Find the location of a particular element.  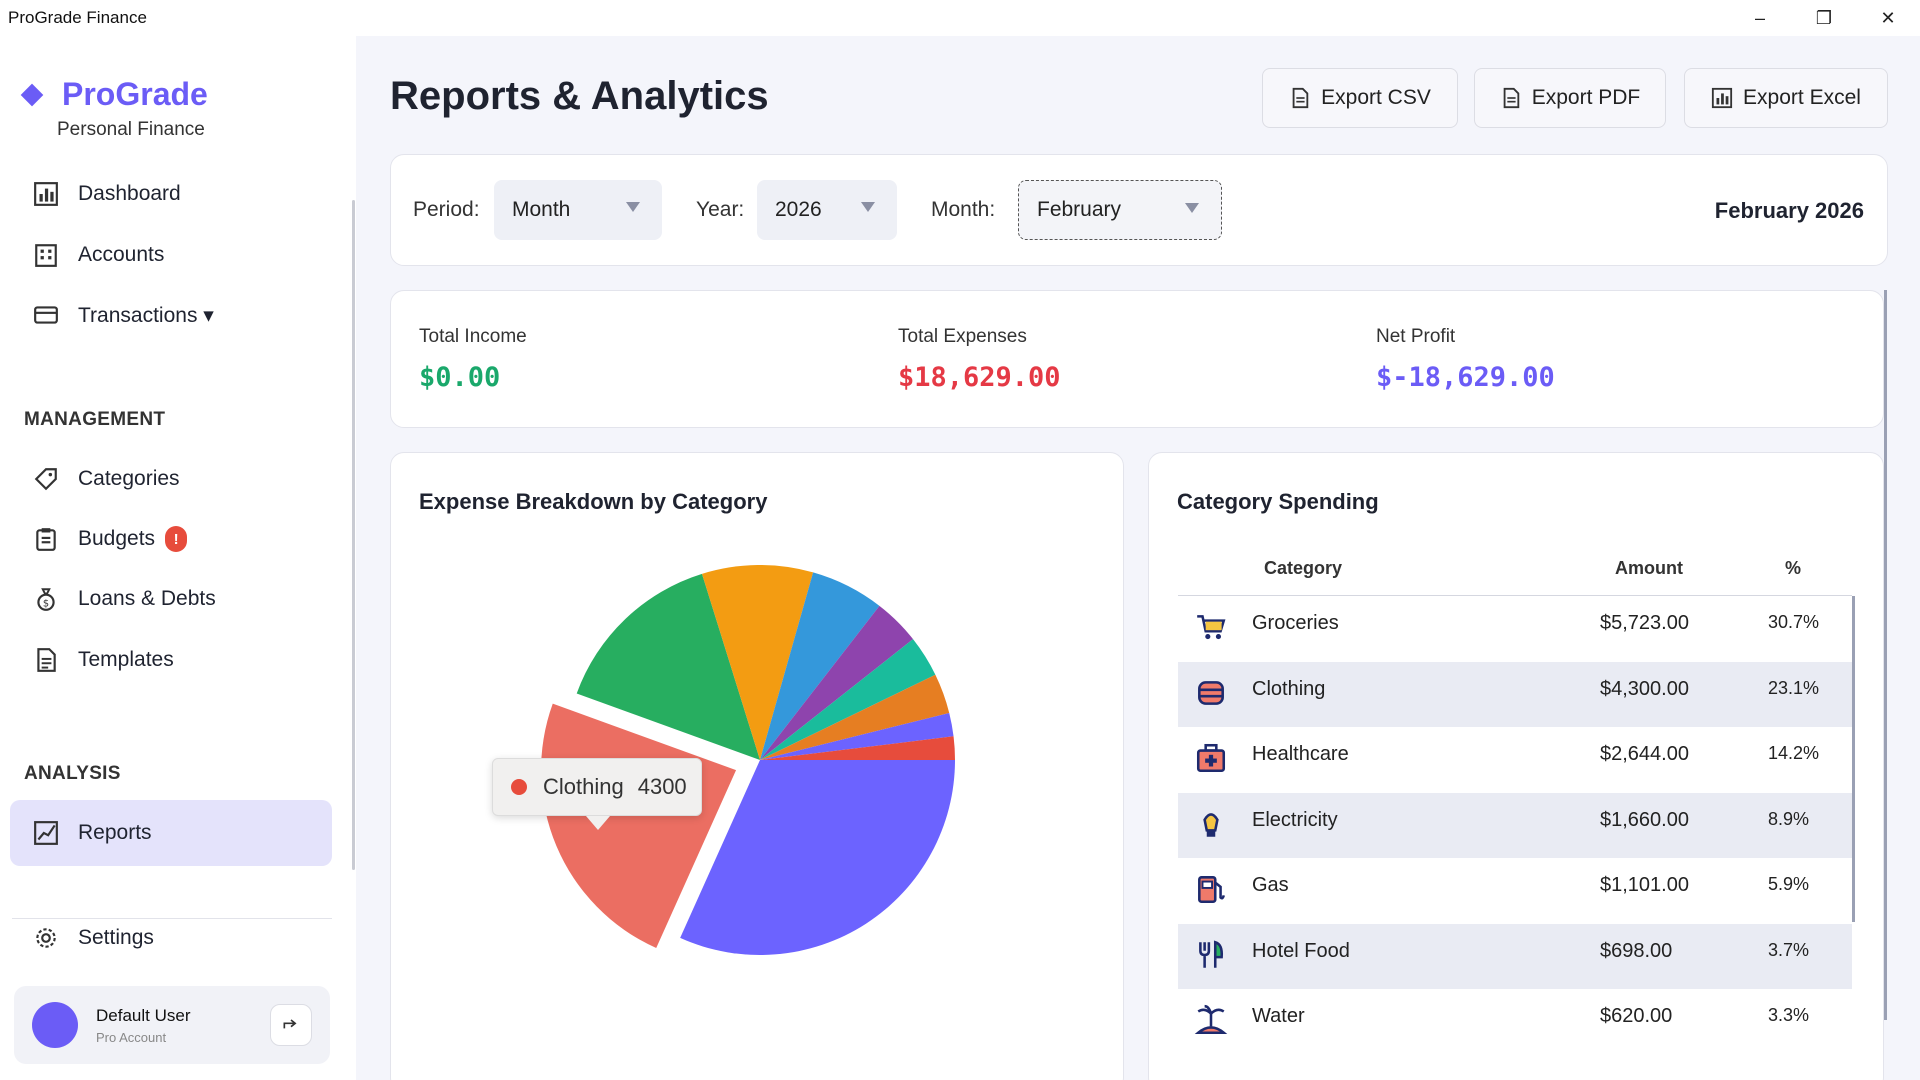

pie-slice-gas is located at coordinates (820, 666).